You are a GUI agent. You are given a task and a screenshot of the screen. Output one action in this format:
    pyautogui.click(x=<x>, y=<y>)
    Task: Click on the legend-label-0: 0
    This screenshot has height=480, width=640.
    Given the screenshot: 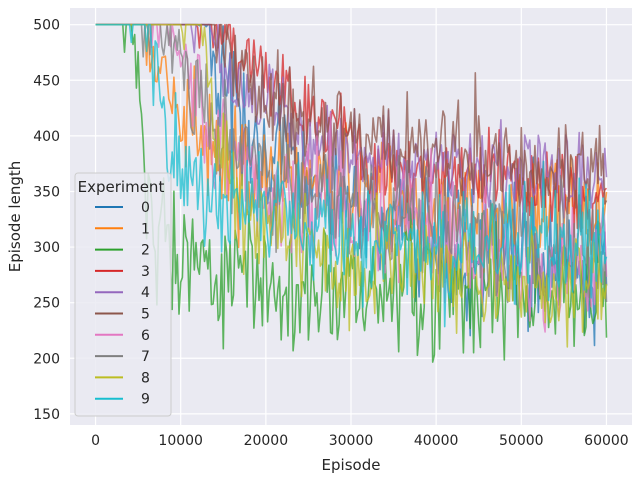 What is the action you would take?
    pyautogui.click(x=145, y=208)
    